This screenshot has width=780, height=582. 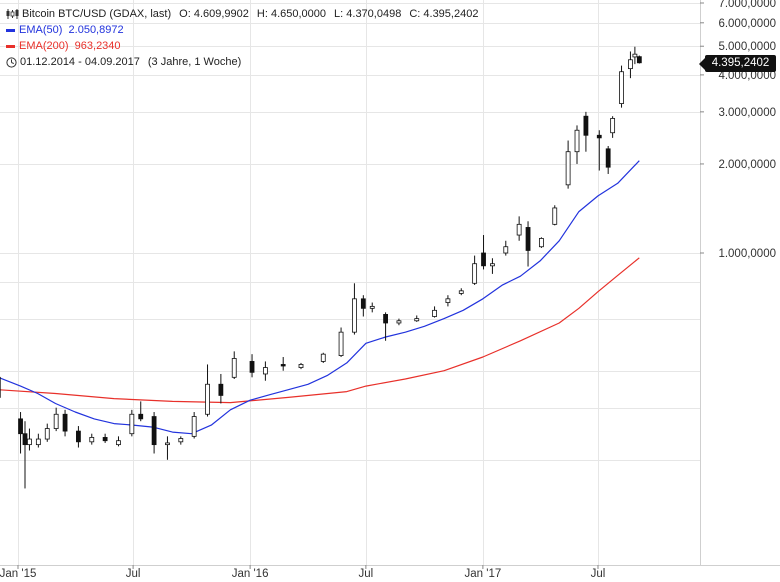 I want to click on x-tick-label: Jan '17, so click(x=483, y=574).